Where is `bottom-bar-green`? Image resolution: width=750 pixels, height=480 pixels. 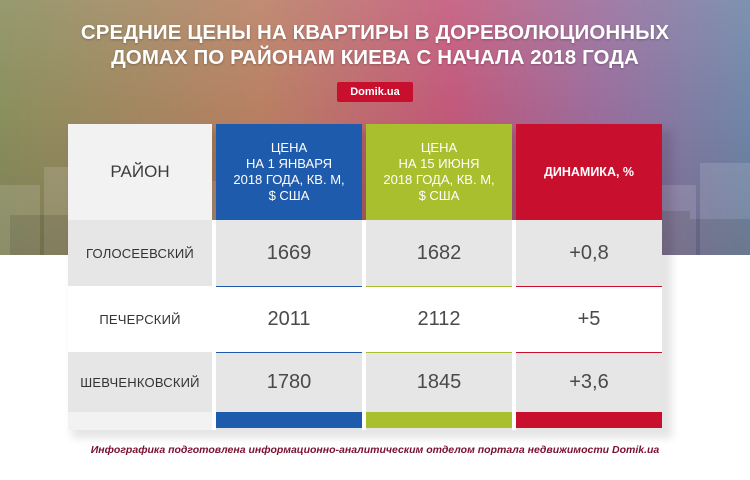
bottom-bar-green is located at coordinates (439, 420).